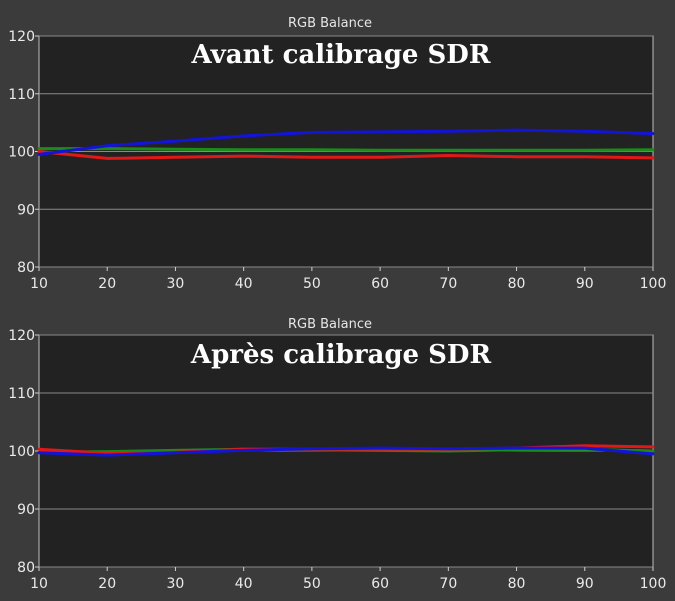 Image resolution: width=675 pixels, height=601 pixels. Describe the element at coordinates (341, 55) in the screenshot. I see `overlay-title: Avant calibrage SDR` at that location.